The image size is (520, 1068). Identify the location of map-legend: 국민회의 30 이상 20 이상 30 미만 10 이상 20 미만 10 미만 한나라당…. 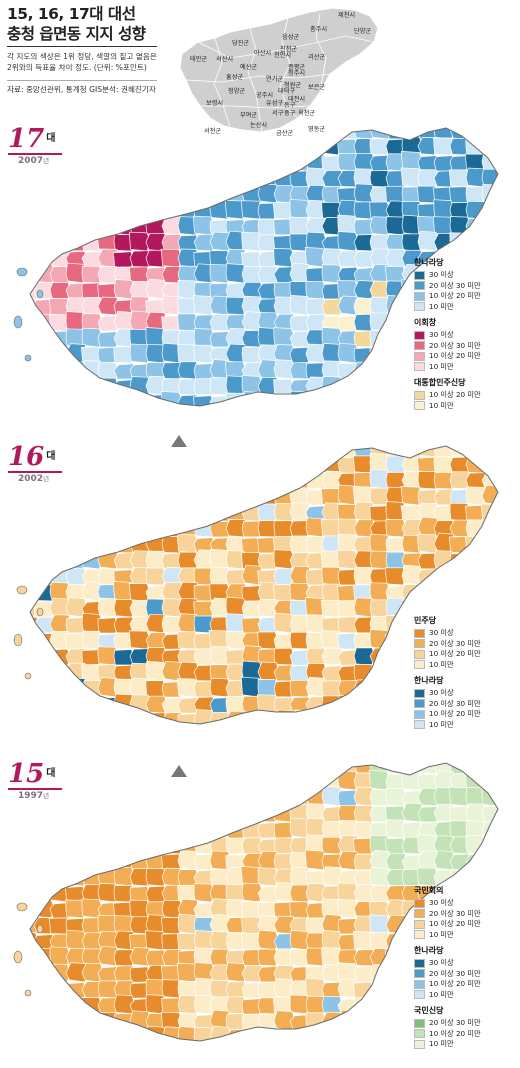
(466, 965).